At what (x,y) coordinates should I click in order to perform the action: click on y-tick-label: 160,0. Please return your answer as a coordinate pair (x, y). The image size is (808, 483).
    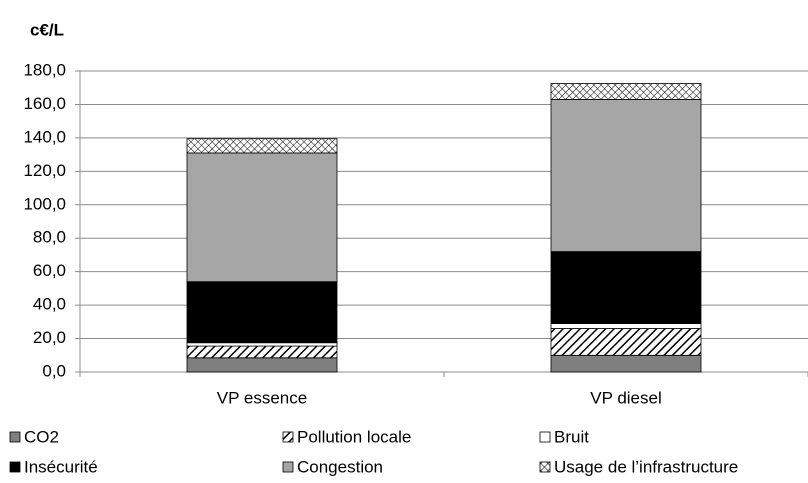
    Looking at the image, I should click on (44, 103).